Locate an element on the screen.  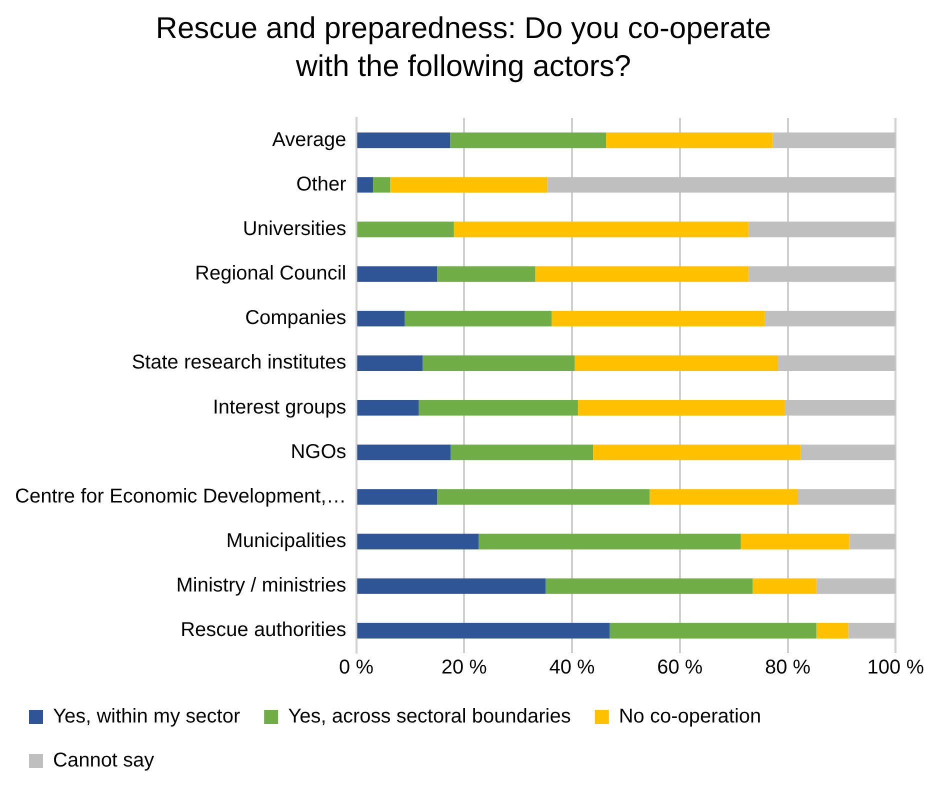
y-tick-label: Other is located at coordinates (321, 184).